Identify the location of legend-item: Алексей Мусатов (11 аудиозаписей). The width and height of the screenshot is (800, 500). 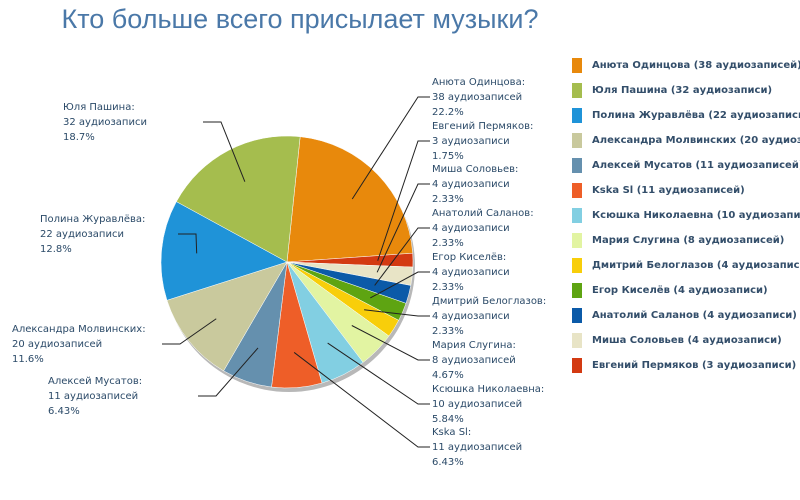
(686, 165).